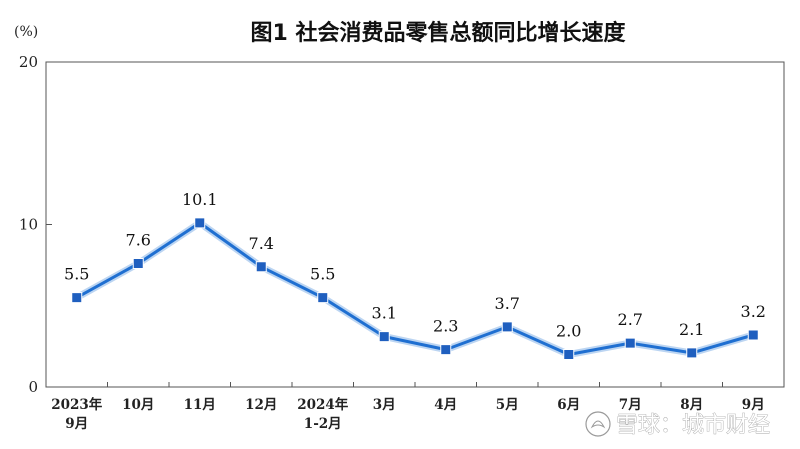  Describe the element at coordinates (445, 405) in the screenshot. I see `x-tick-label: 4月` at that location.